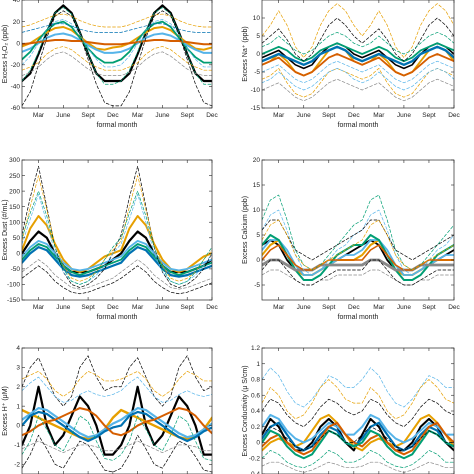  I want to click on y-tick-label: 10, so click(257, 18).